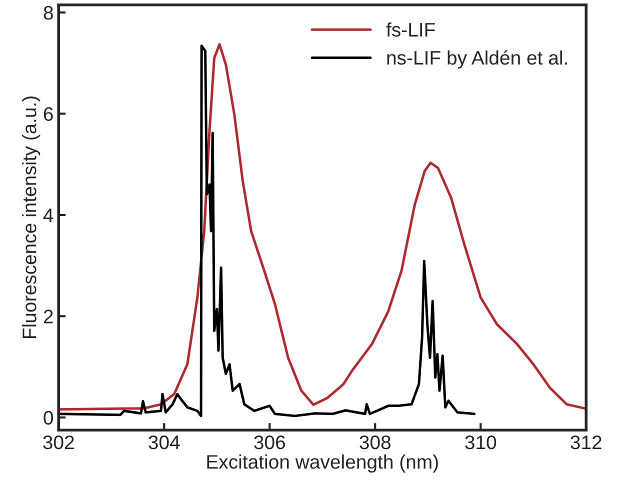  Describe the element at coordinates (480, 442) in the screenshot. I see `x-tick-label: 310` at that location.